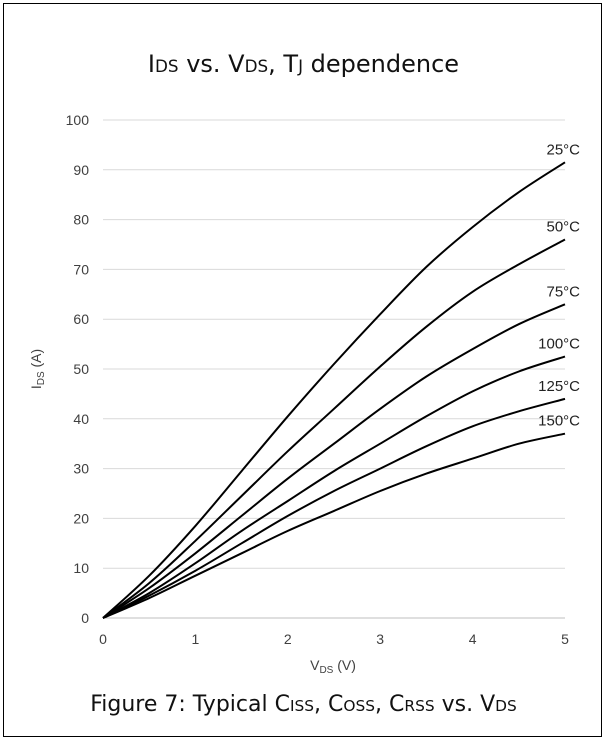 This screenshot has height=740, width=607. I want to click on x-tick-label: 0, so click(103, 639).